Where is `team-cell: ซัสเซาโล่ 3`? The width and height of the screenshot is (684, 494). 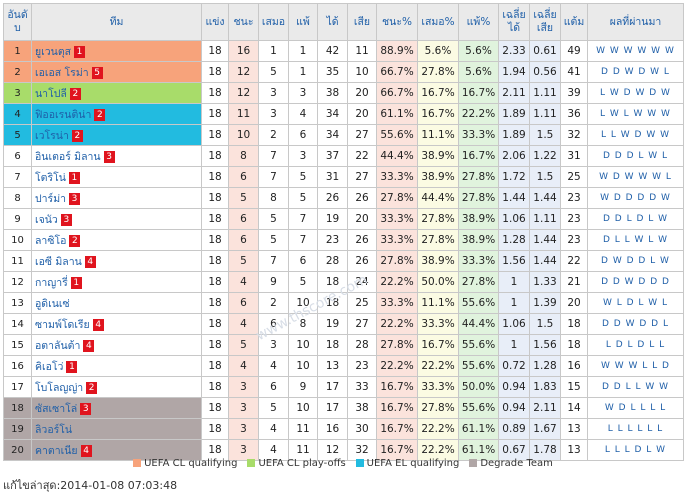 team-cell: ซัสเซาโล่ 3 is located at coordinates (116, 408).